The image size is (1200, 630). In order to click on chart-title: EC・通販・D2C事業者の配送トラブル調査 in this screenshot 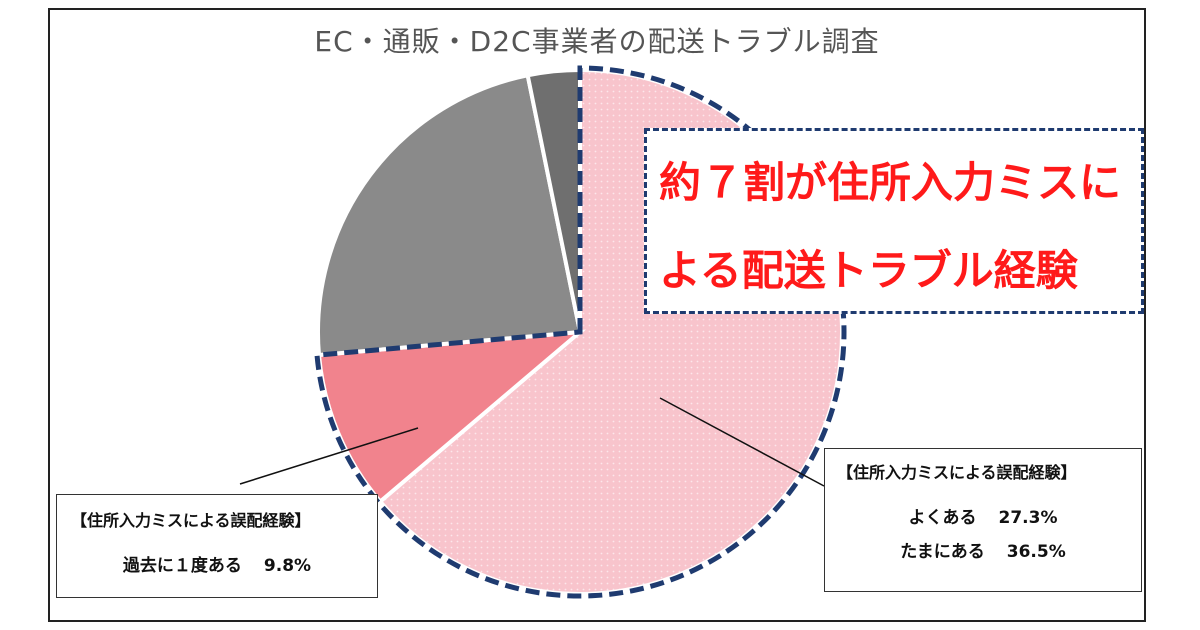, I will do `click(597, 41)`.